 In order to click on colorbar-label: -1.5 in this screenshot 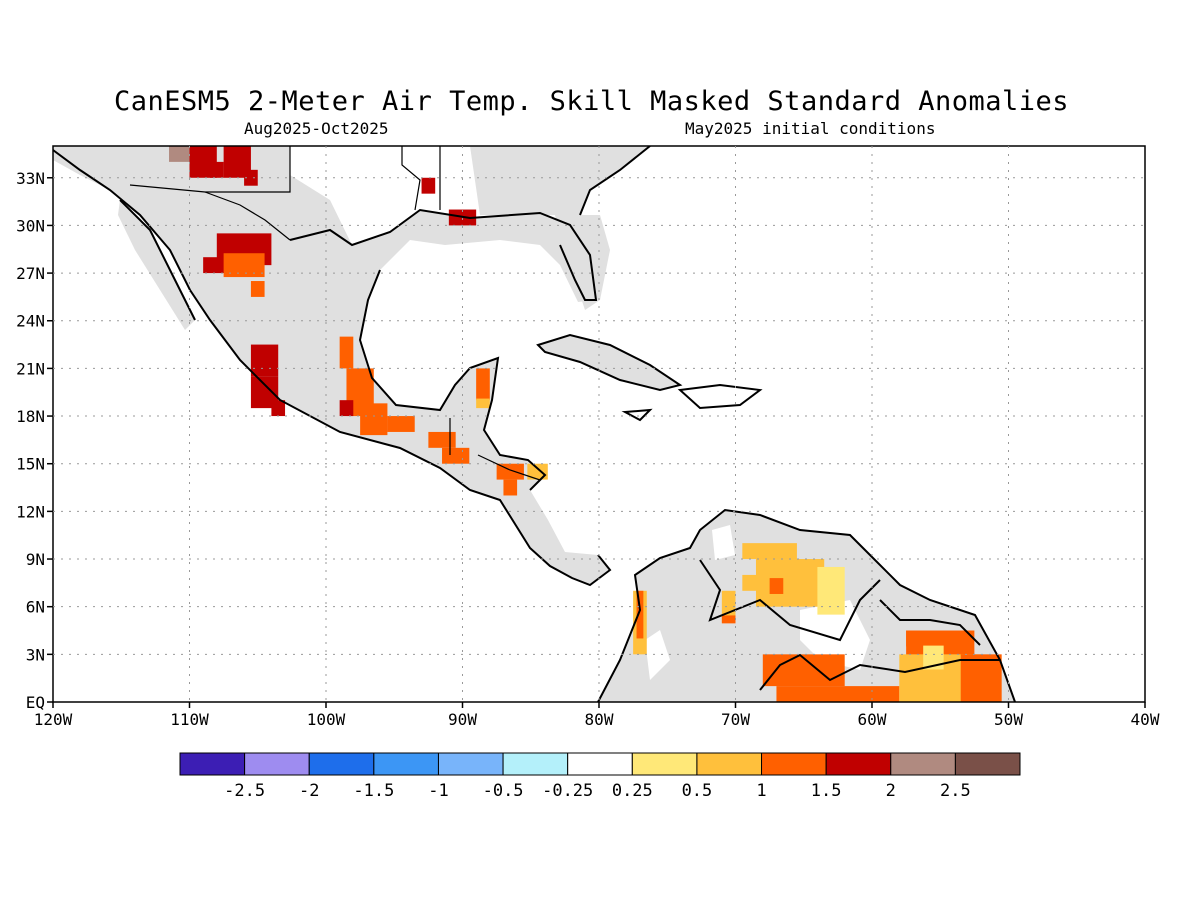, I will do `click(373, 791)`.